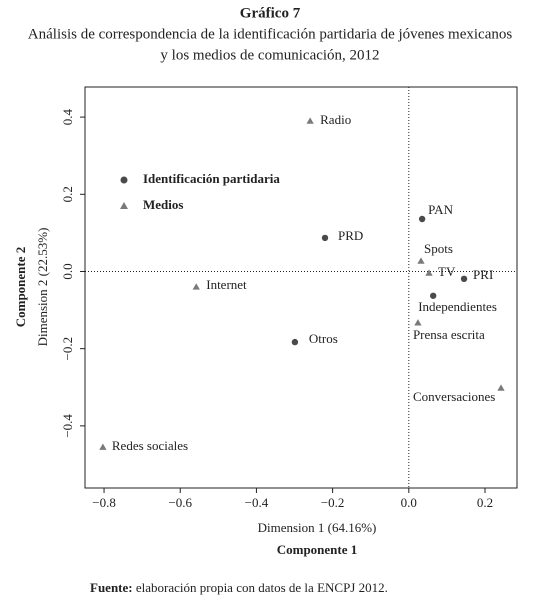 The image size is (539, 607). What do you see at coordinates (409, 502) in the screenshot?
I see `x-tick-label: 0.0` at bounding box center [409, 502].